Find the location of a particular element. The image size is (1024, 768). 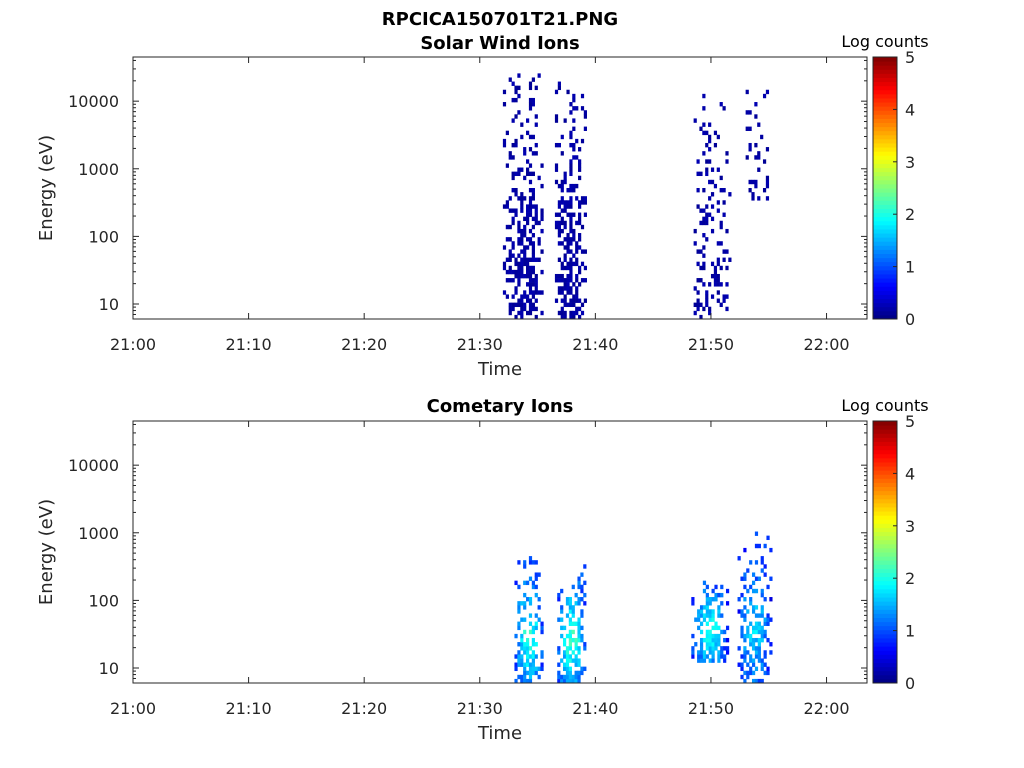

y-tick-label: 10000 is located at coordinates (93, 101).